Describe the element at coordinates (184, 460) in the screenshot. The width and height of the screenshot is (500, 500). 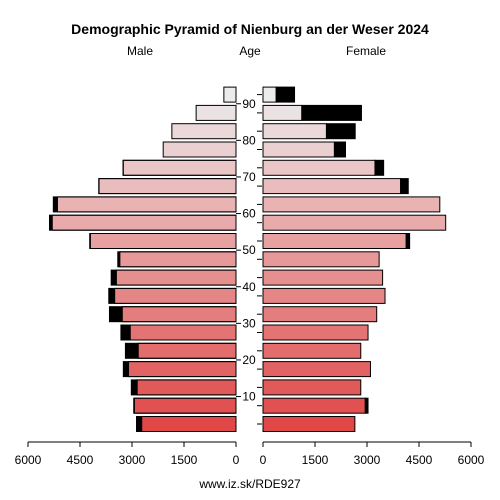
I see `male-x-tick-label-1500: 1500` at that location.